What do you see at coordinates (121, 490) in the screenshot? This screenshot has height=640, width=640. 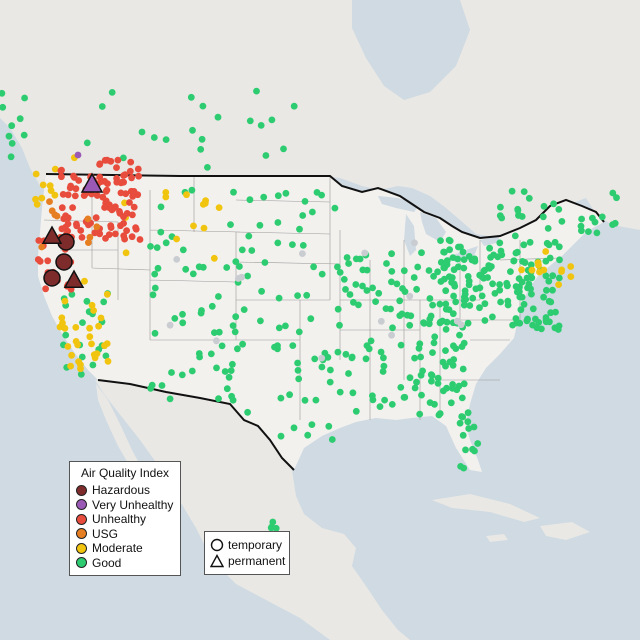 I see `legend-label: Hazardous` at bounding box center [121, 490].